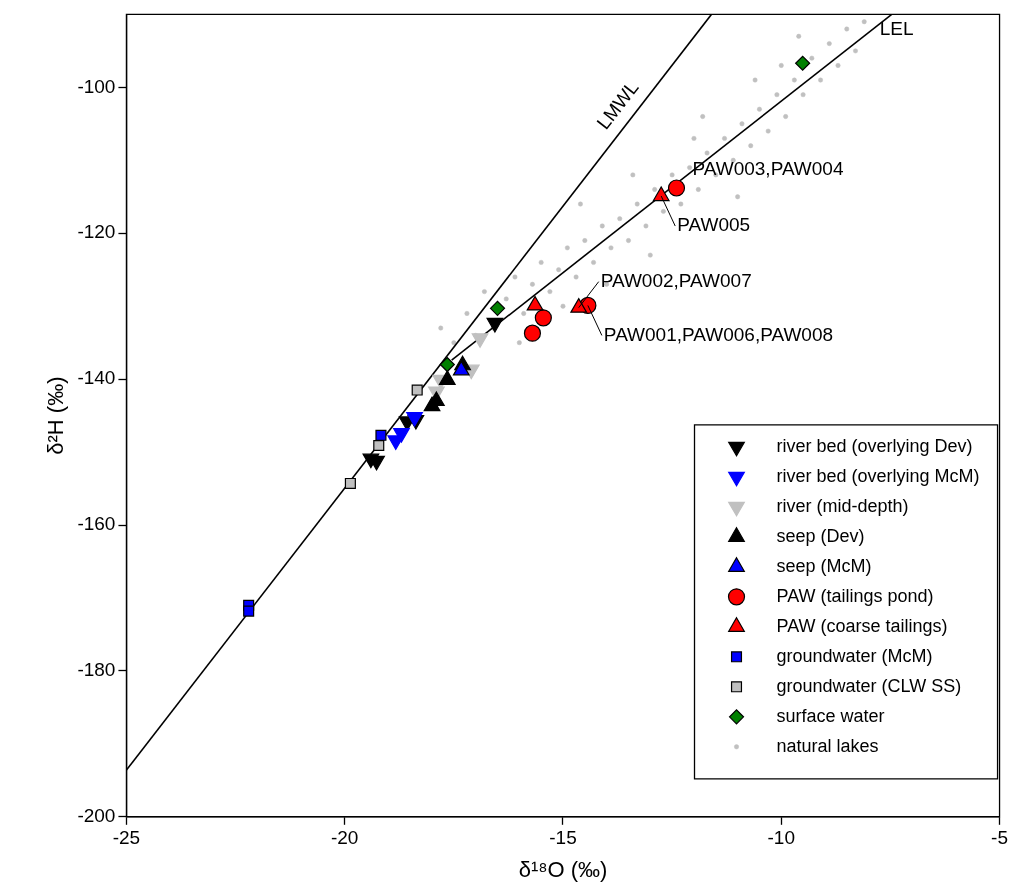 This screenshot has height=894, width=1011. I want to click on x-tick-label: -25, so click(126, 838).